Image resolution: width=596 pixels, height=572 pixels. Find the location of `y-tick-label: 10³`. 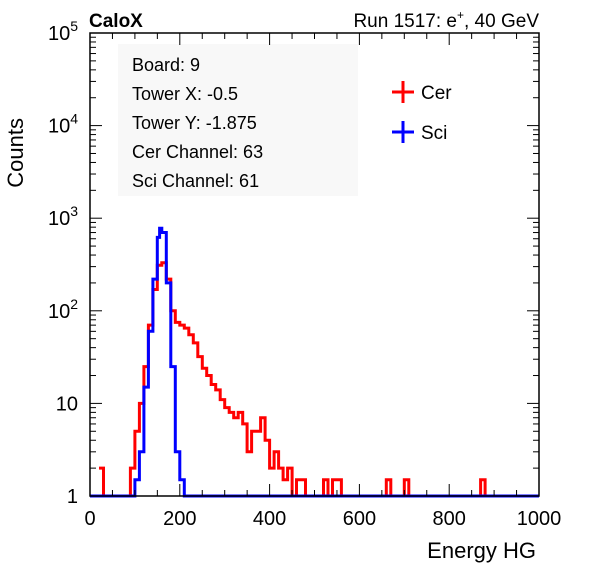

y-tick-label: 10³ is located at coordinates (63, 216).